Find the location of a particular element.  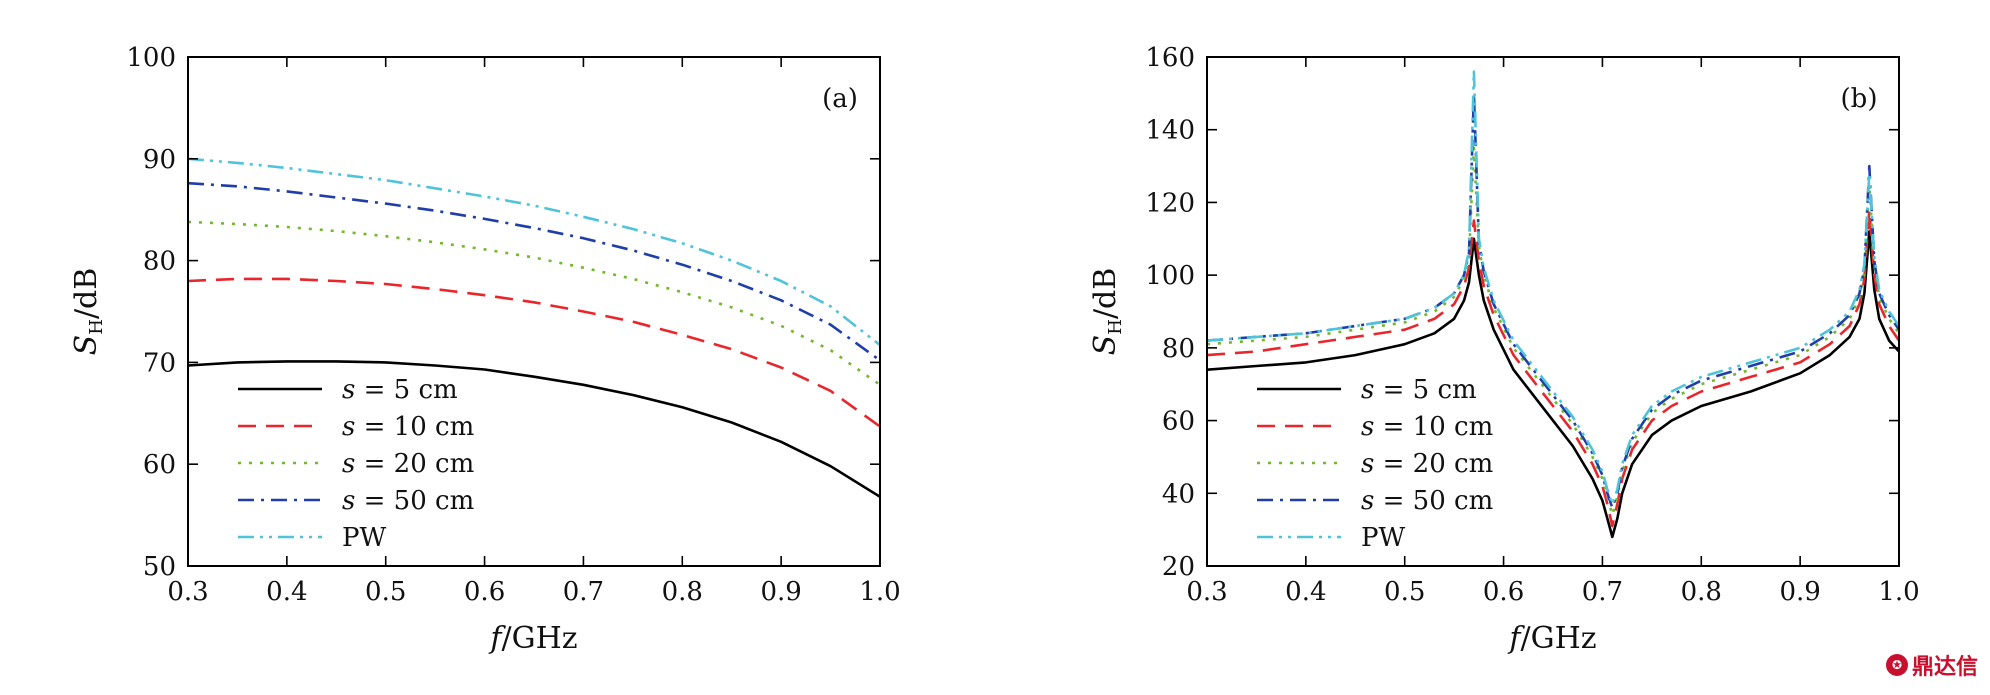

y-tick-label: 40 is located at coordinates (1178, 494).